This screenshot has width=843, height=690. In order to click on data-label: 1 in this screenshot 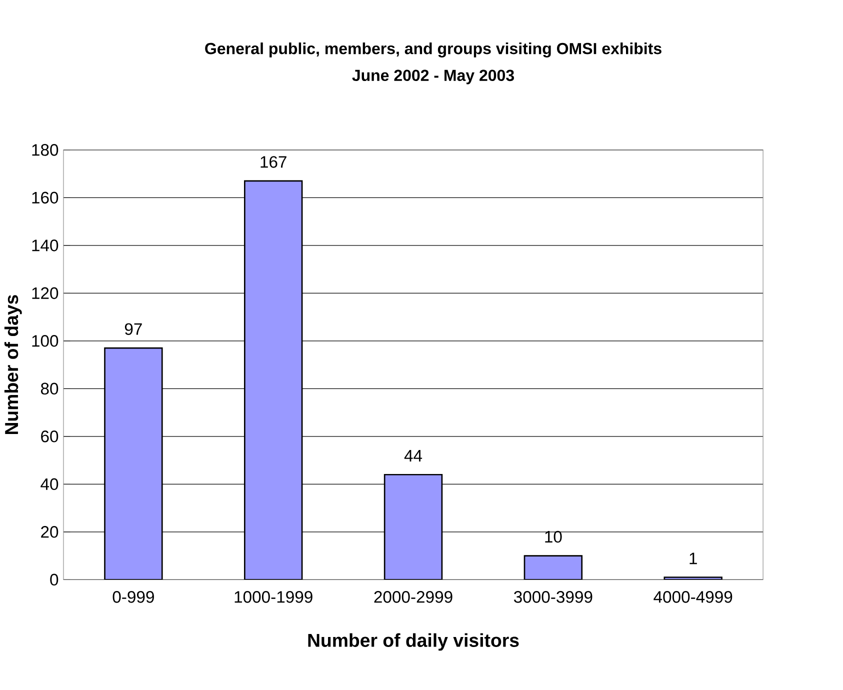, I will do `click(693, 558)`.